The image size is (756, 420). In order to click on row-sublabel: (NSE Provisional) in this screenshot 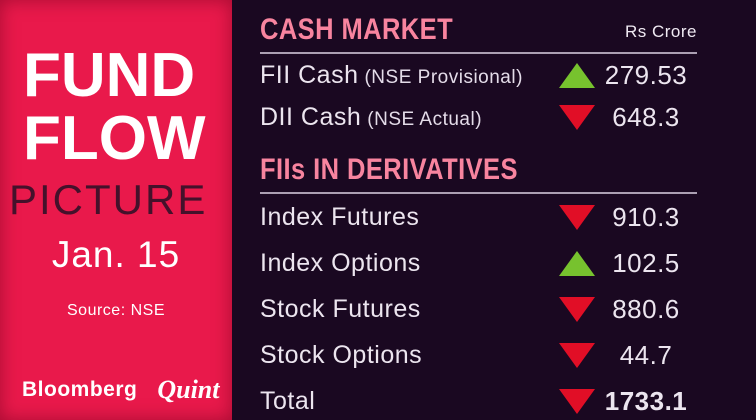, I will do `click(443, 77)`.